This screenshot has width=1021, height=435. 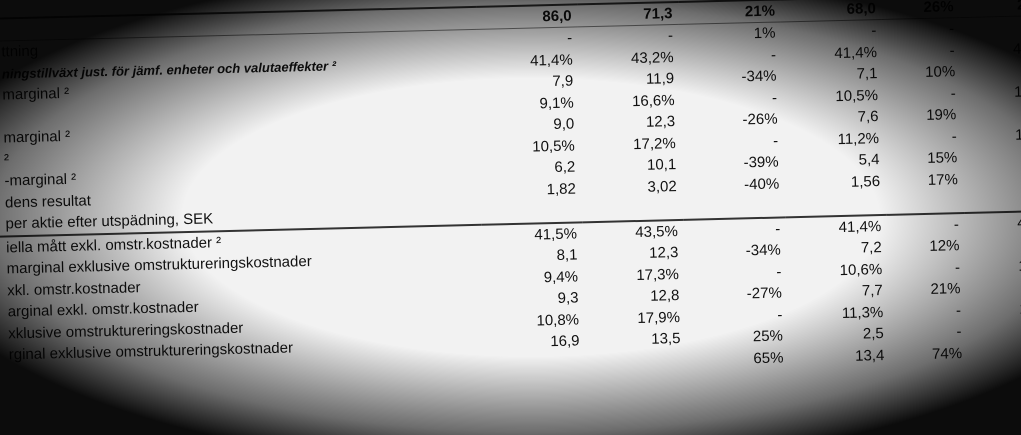 I want to click on value-cell: 13,5, so click(x=666, y=339).